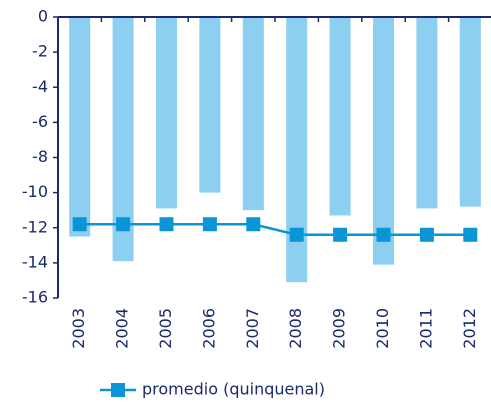 The height and width of the screenshot is (403, 491). I want to click on x-tick-label: 2010, so click(382, 328).